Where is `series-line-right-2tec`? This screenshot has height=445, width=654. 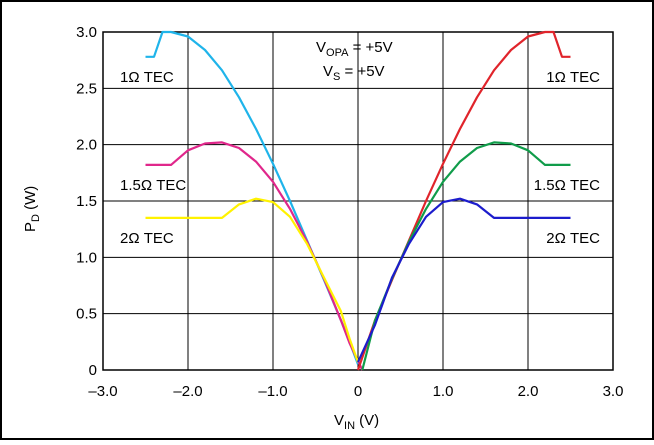 series-line-right-2tec is located at coordinates (463, 280).